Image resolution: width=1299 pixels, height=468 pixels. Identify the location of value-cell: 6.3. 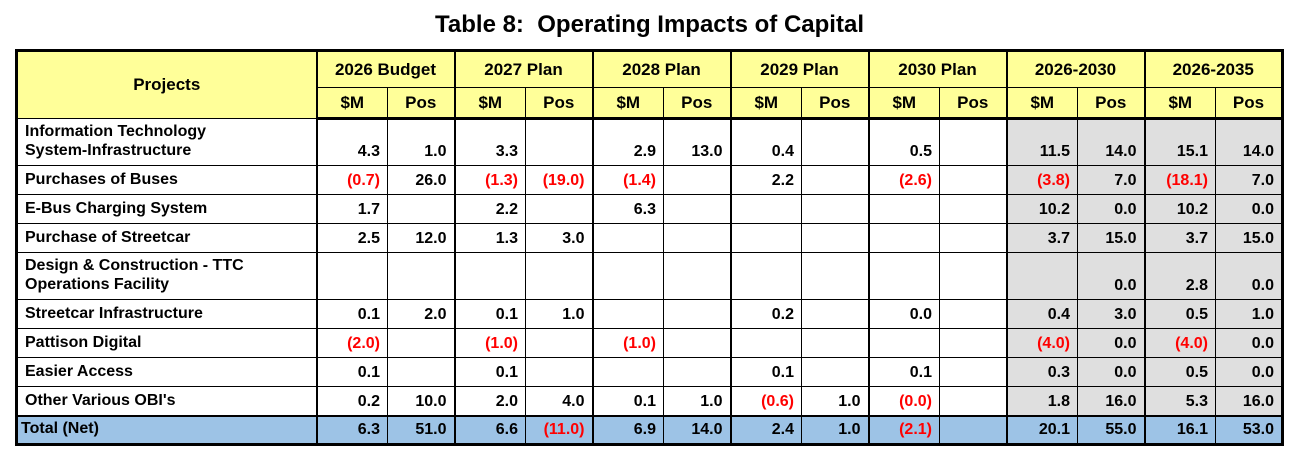
(627, 209).